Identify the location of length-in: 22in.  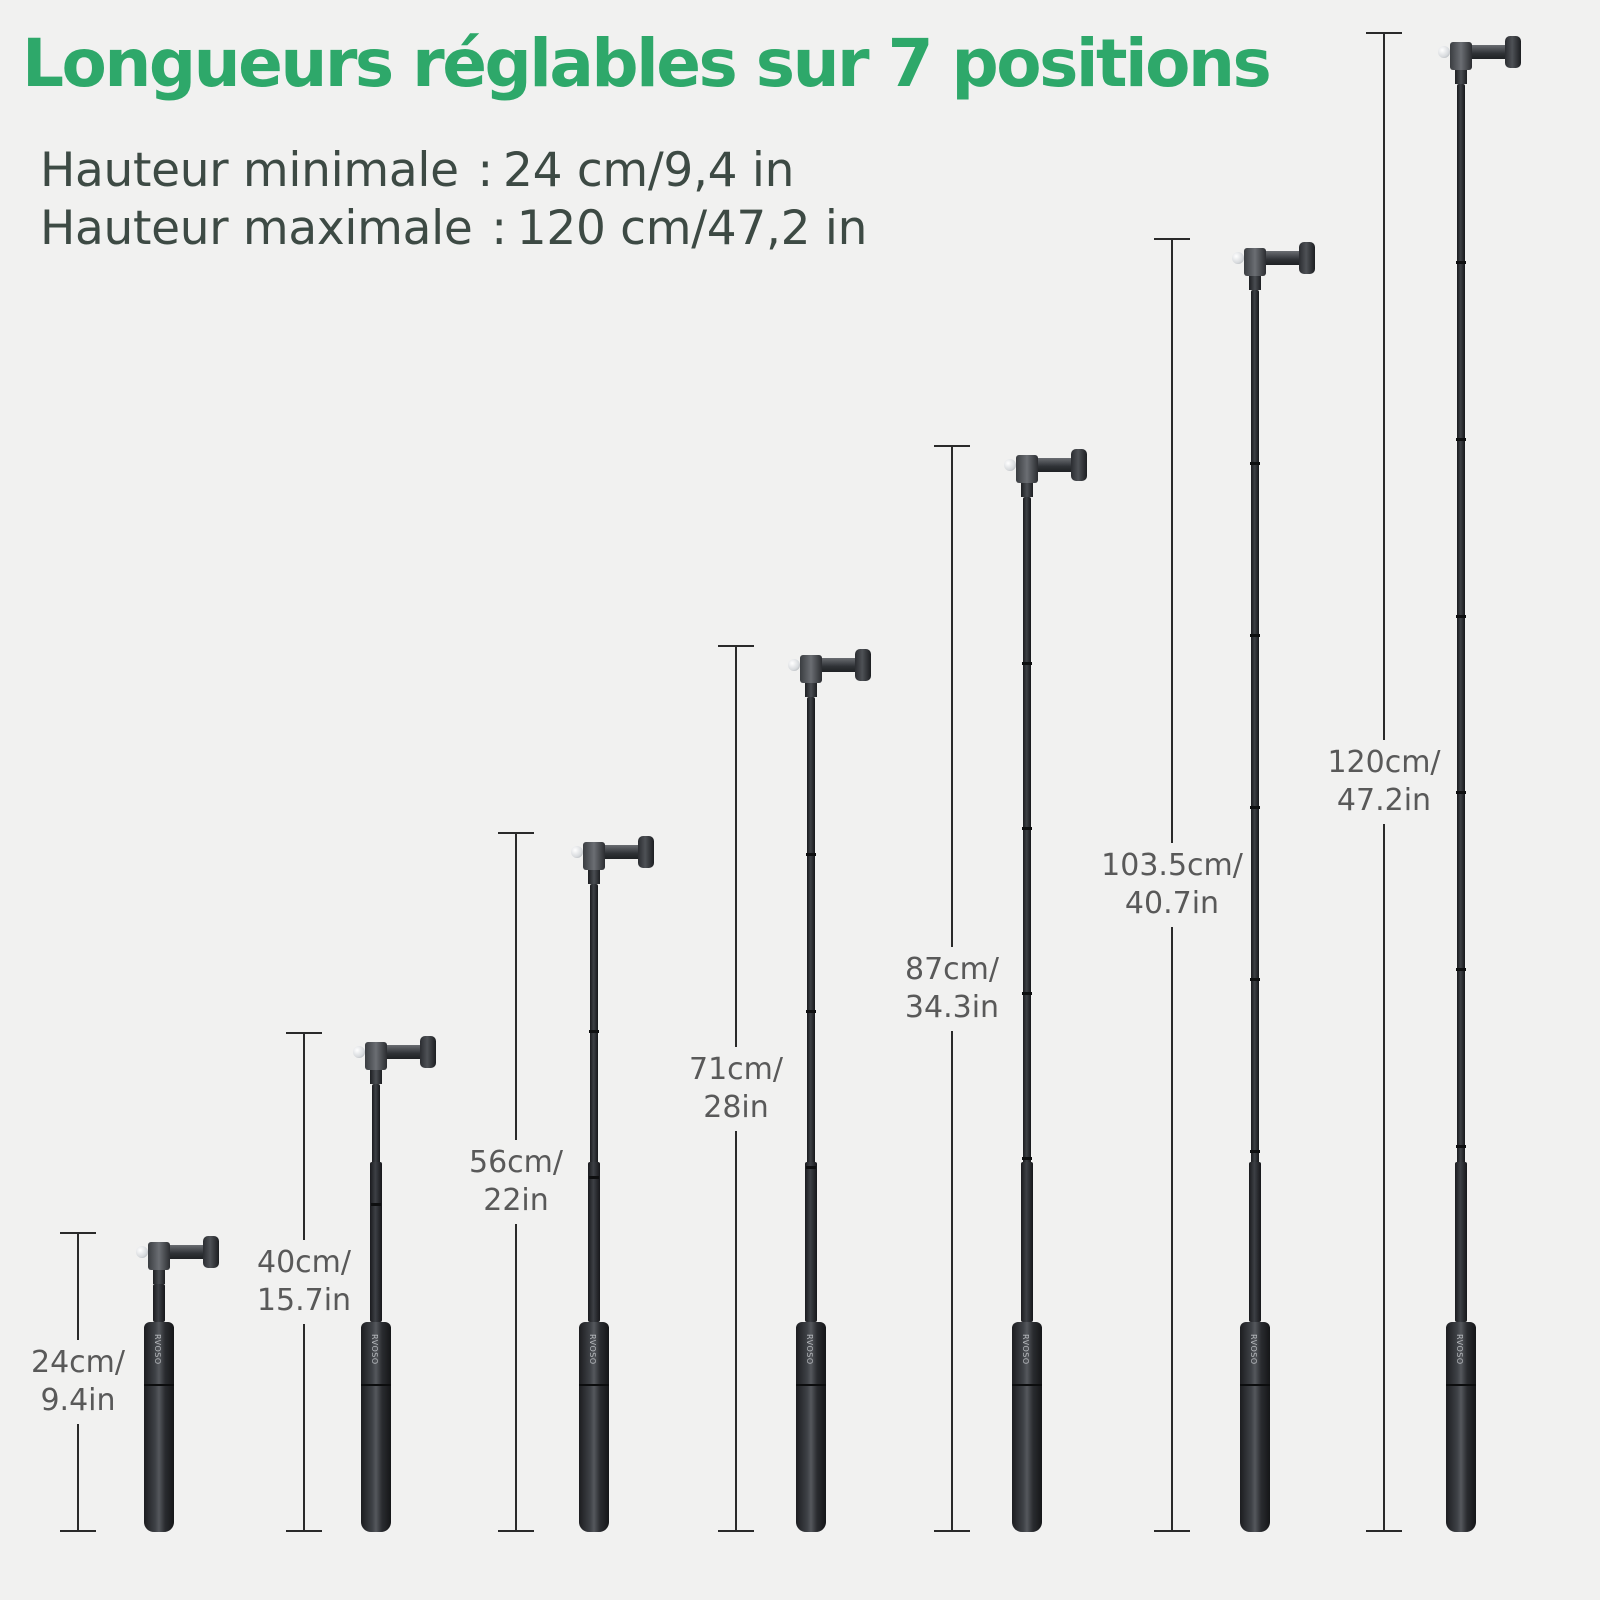
(516, 1200).